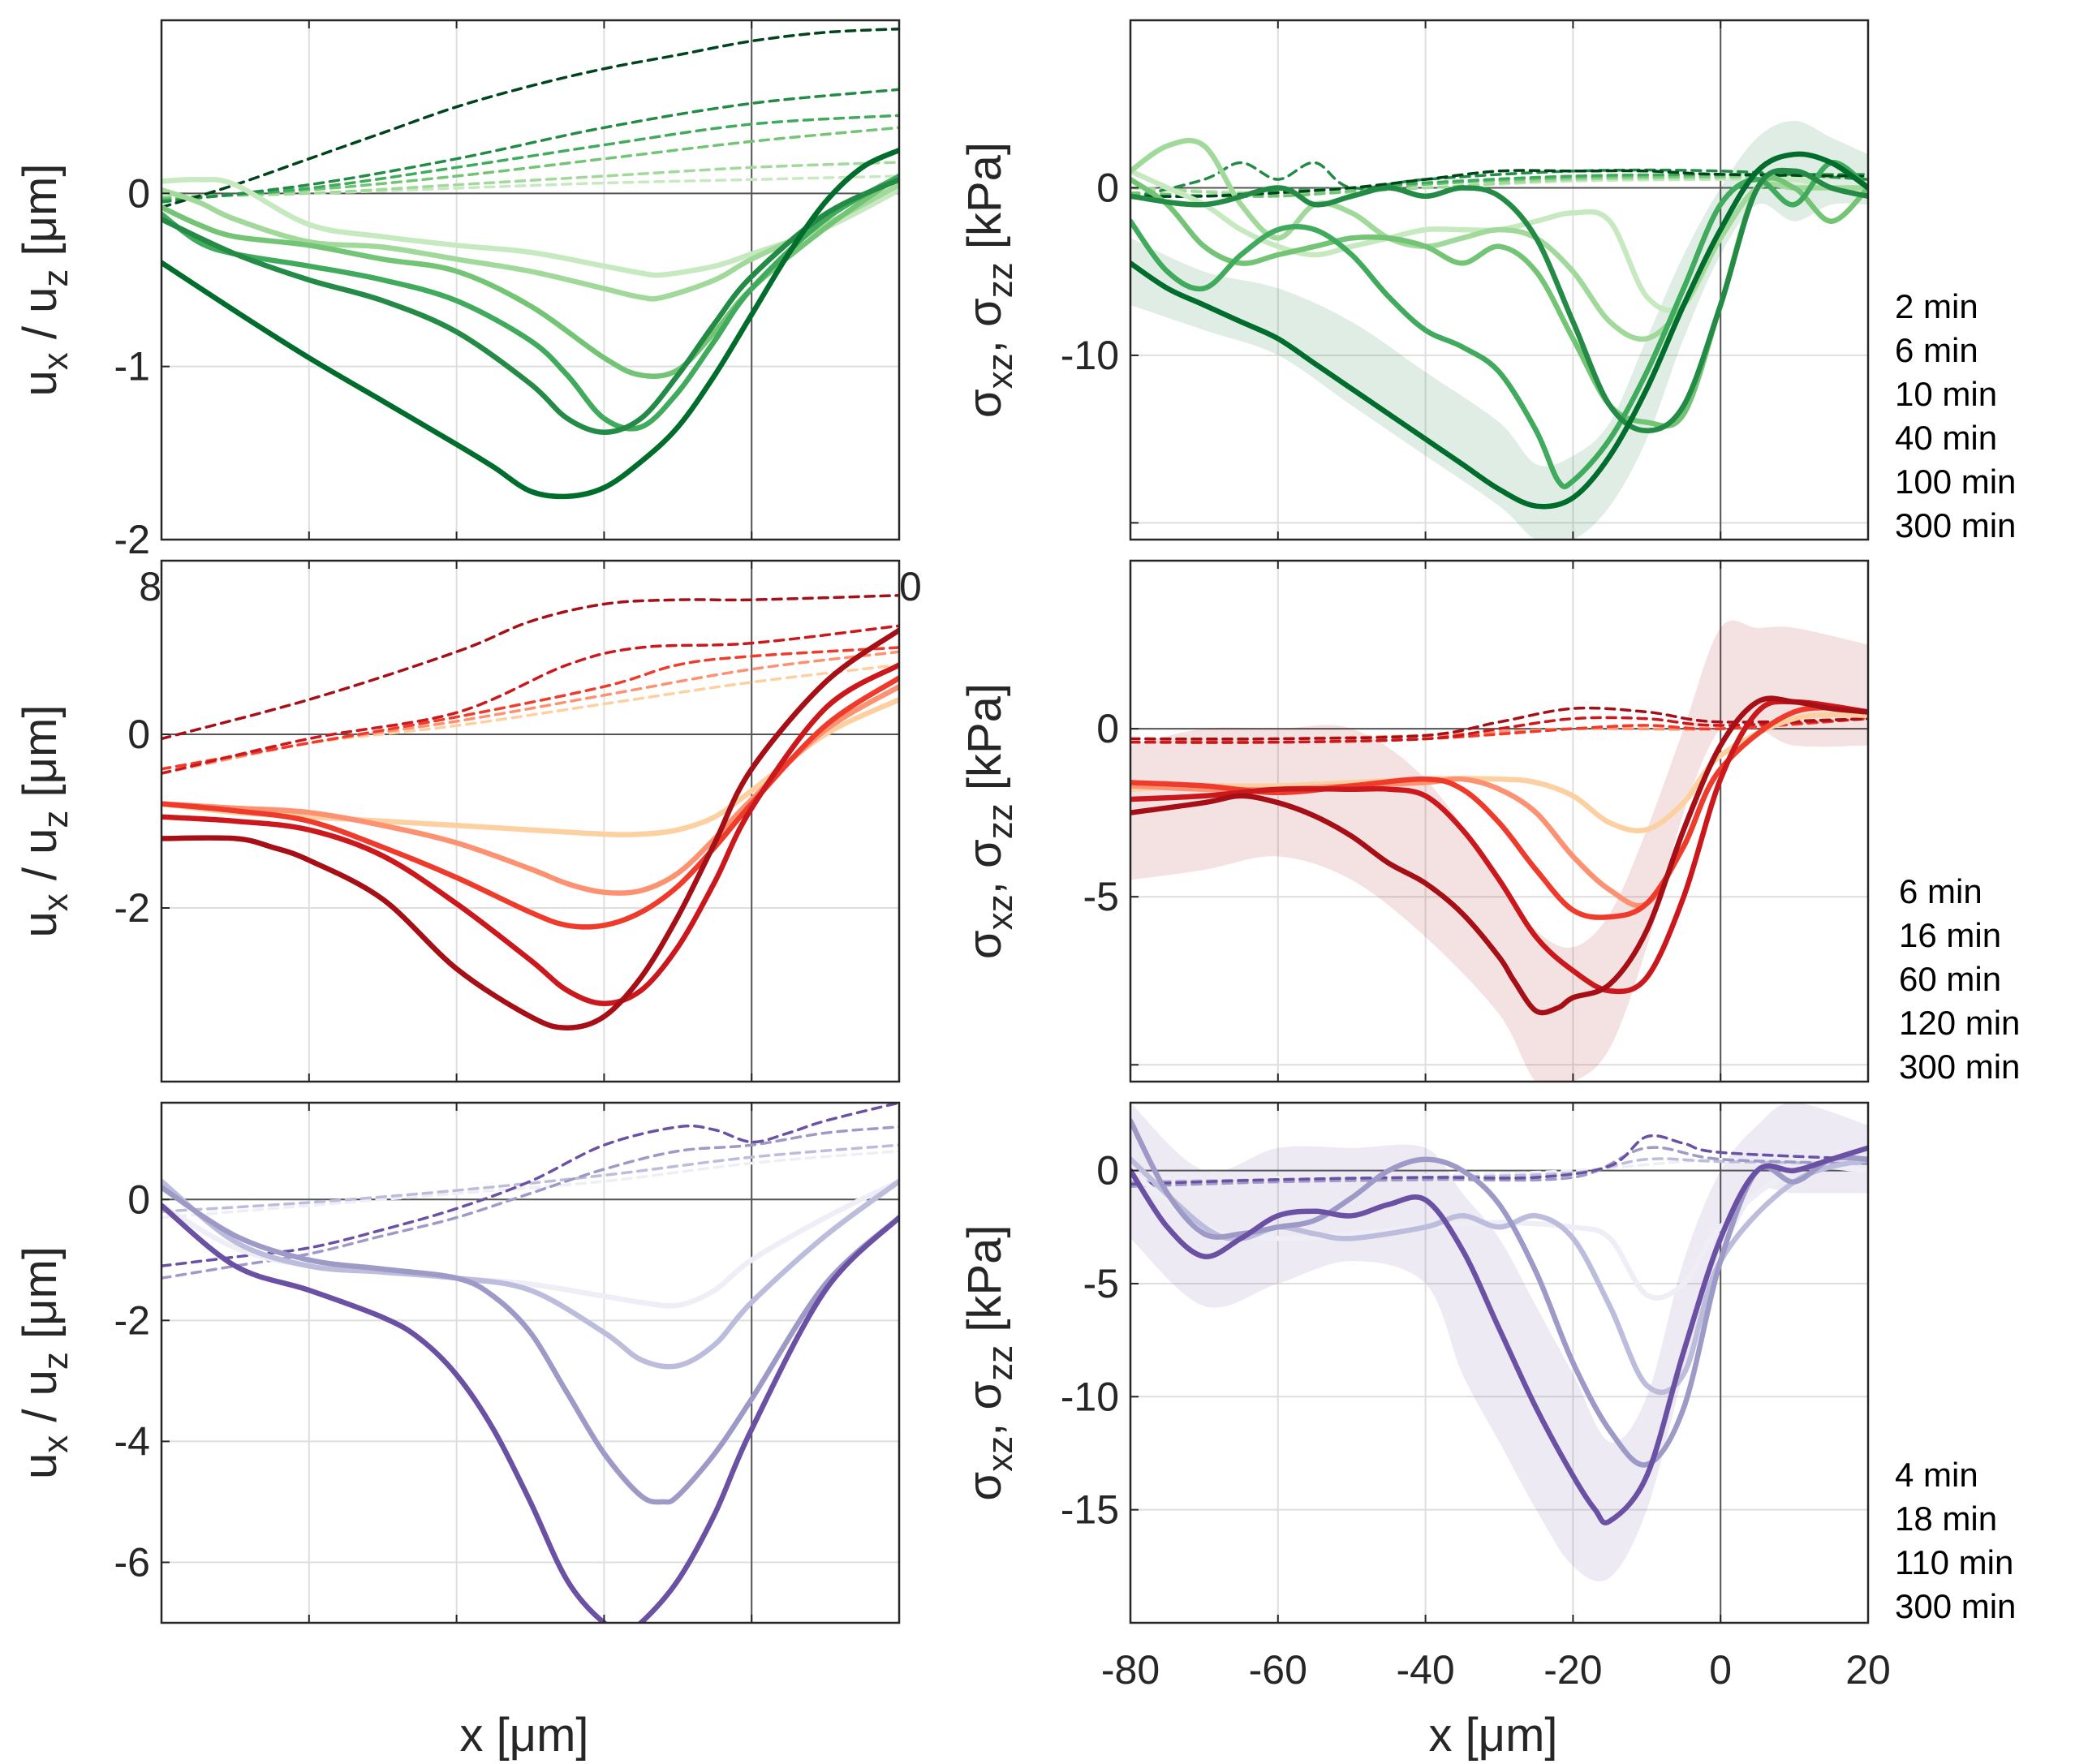  I want to click on legend-entry: 10 min, so click(1946, 394).